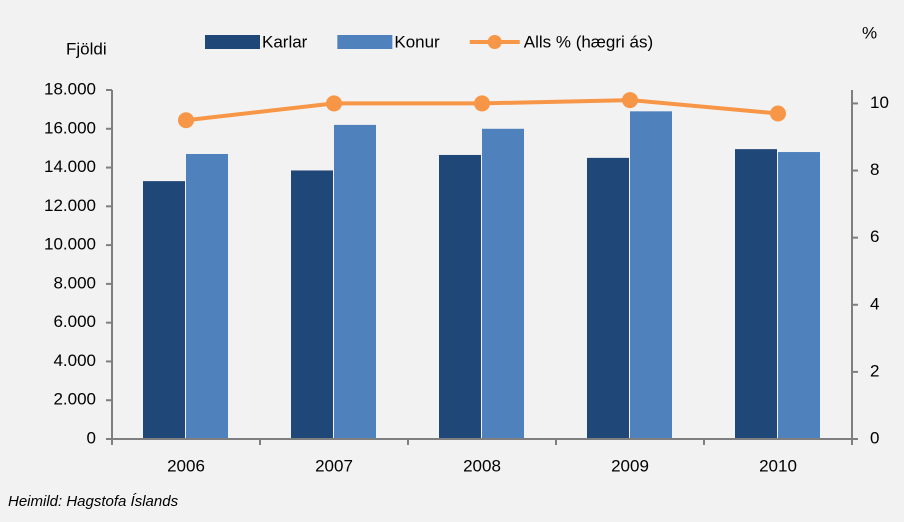  I want to click on x-tick-label: 2010, so click(778, 465).